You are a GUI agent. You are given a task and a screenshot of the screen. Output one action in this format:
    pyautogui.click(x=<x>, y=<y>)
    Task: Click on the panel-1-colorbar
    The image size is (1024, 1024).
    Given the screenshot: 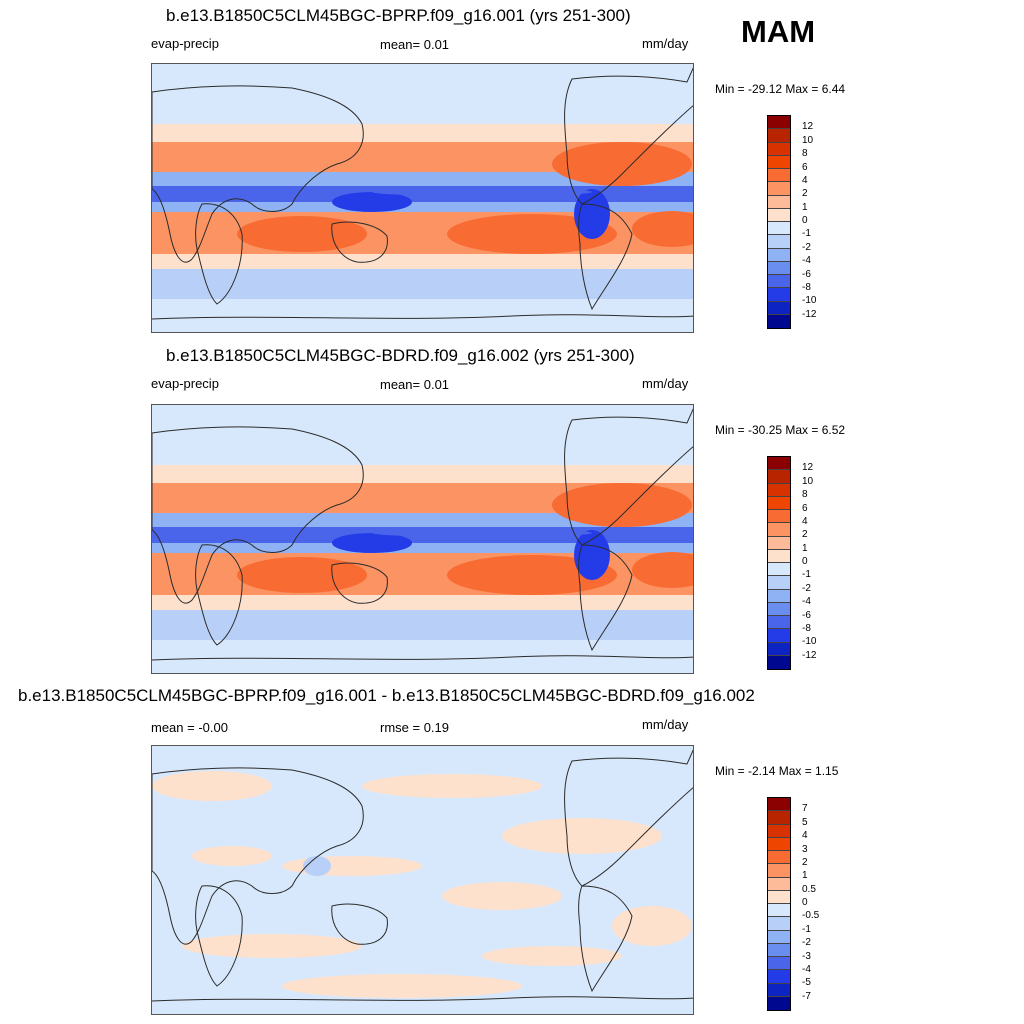 What is the action you would take?
    pyautogui.click(x=779, y=222)
    